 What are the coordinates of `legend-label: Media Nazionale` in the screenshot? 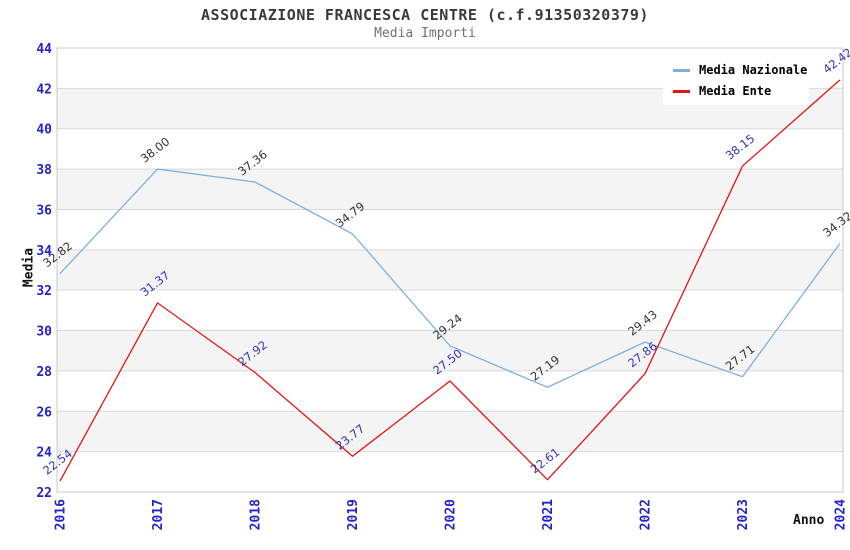 It's located at (753, 70).